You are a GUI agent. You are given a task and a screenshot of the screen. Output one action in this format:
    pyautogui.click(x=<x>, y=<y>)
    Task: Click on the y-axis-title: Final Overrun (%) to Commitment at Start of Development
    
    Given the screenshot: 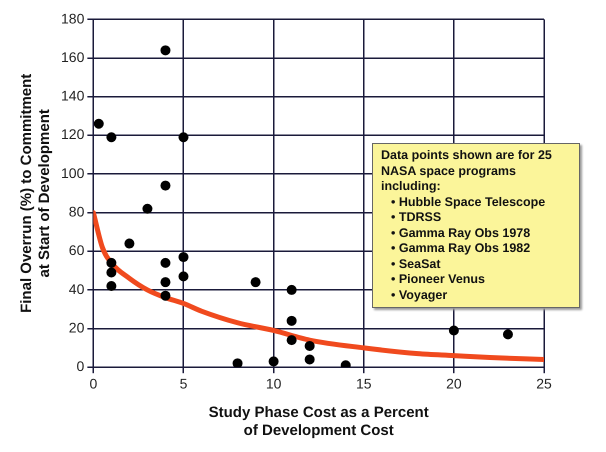 What is the action you would take?
    pyautogui.click(x=36, y=193)
    